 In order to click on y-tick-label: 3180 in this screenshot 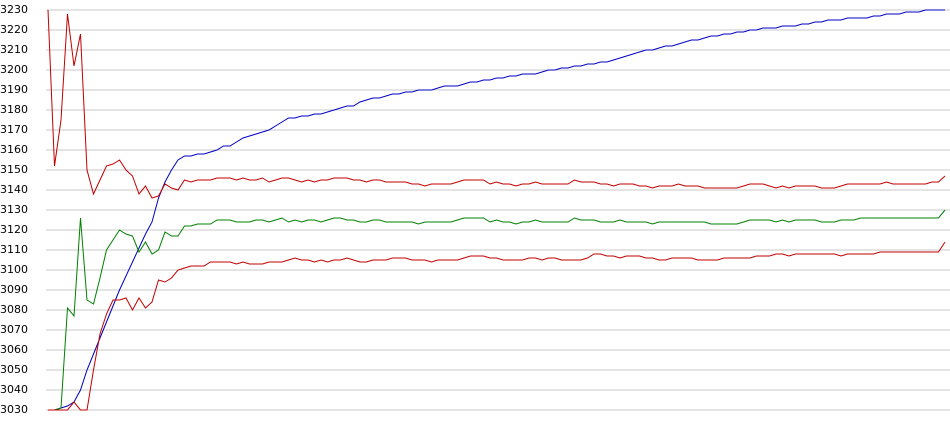, I will do `click(14, 109)`.